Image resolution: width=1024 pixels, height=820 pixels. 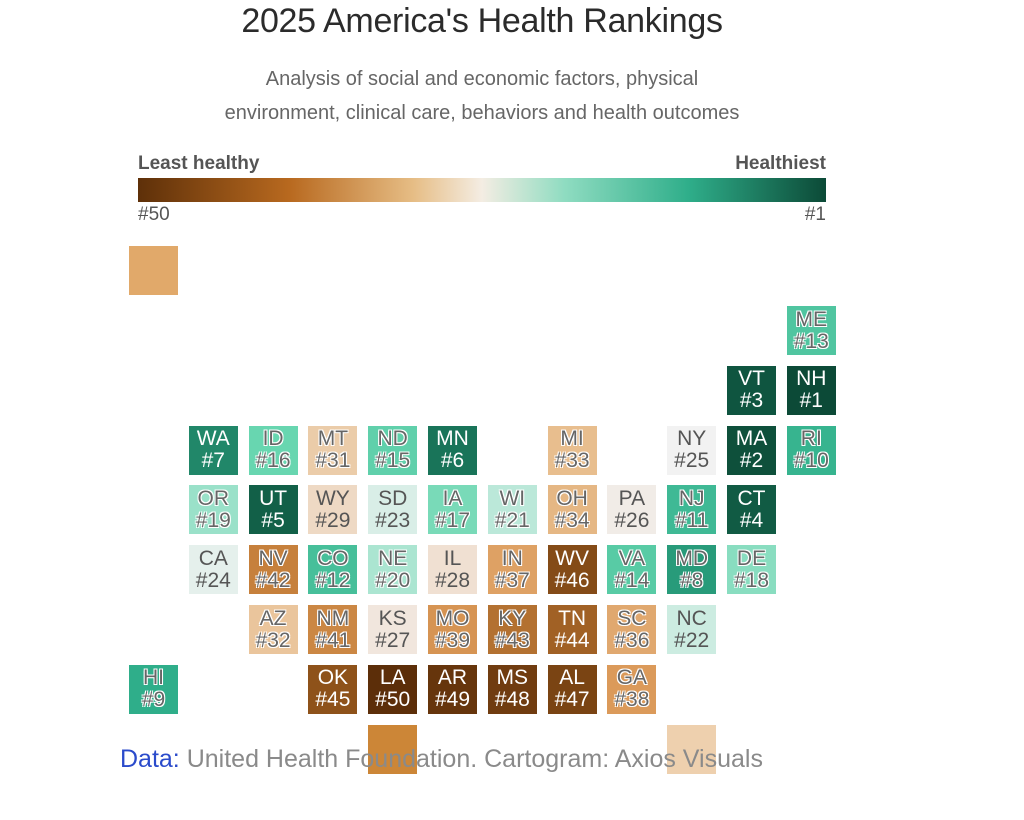 What do you see at coordinates (393, 689) in the screenshot?
I see `state-tile-la: LA #50` at bounding box center [393, 689].